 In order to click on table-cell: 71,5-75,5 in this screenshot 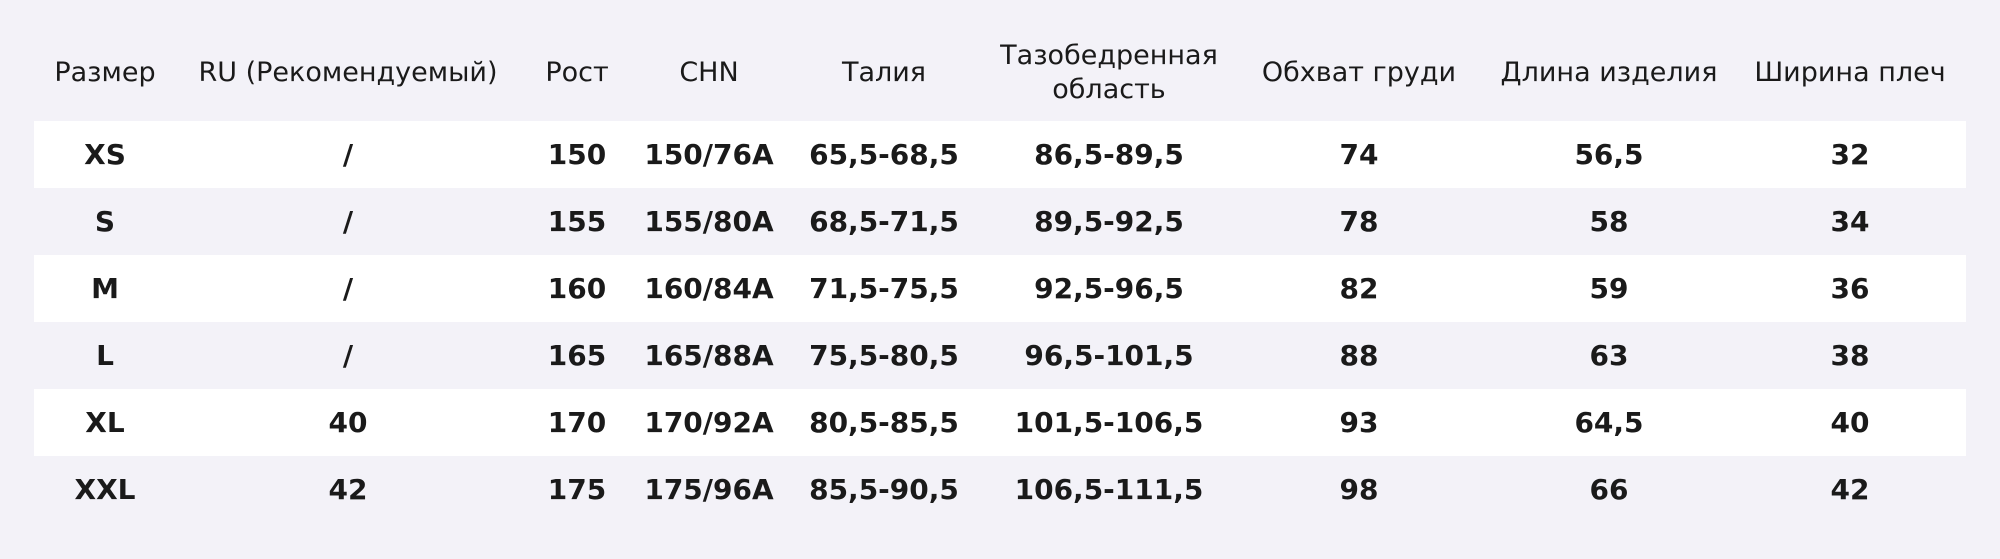, I will do `click(884, 288)`.